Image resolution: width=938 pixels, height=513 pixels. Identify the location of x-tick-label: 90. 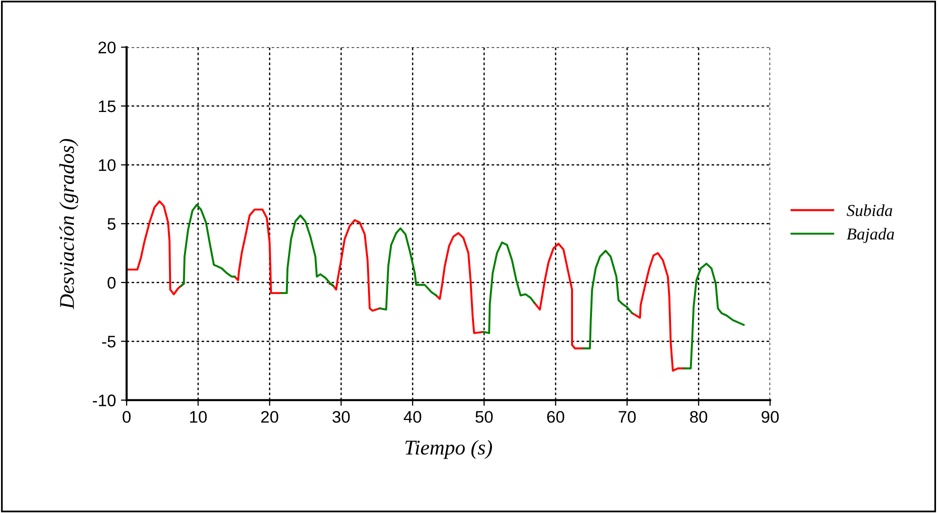
(770, 416).